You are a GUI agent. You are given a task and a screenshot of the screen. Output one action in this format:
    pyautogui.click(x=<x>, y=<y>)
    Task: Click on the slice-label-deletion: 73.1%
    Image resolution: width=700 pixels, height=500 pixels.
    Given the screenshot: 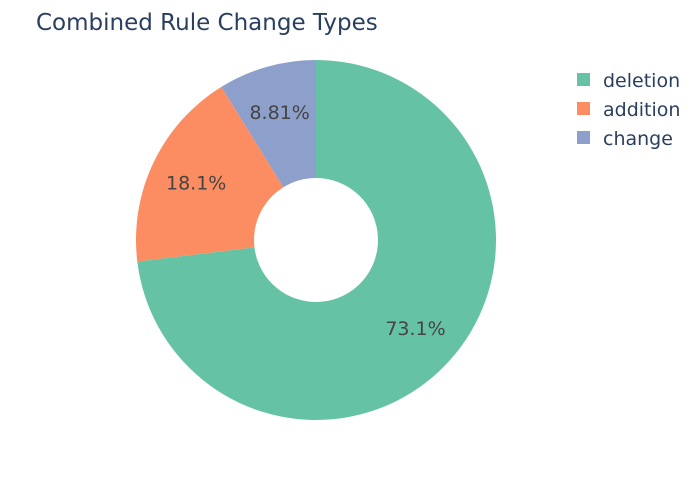 What is the action you would take?
    pyautogui.click(x=415, y=329)
    